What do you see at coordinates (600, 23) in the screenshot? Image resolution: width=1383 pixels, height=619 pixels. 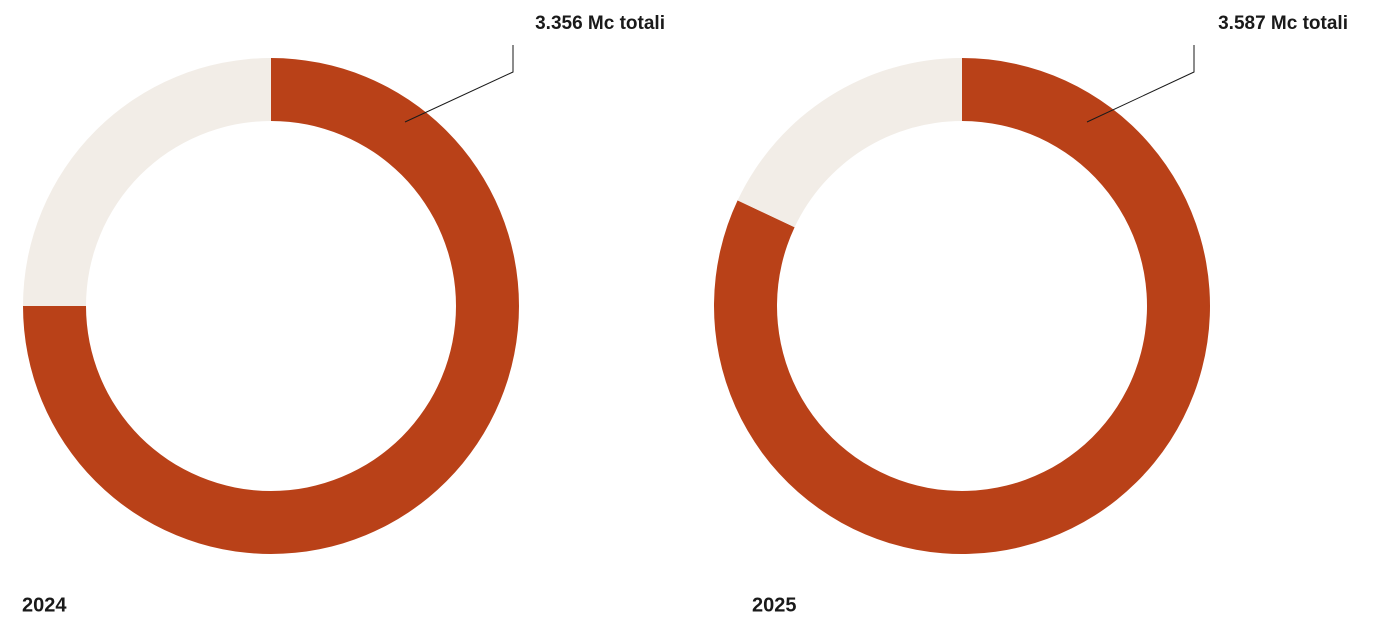 I see `annotation: 3.356 Mc totali` at bounding box center [600, 23].